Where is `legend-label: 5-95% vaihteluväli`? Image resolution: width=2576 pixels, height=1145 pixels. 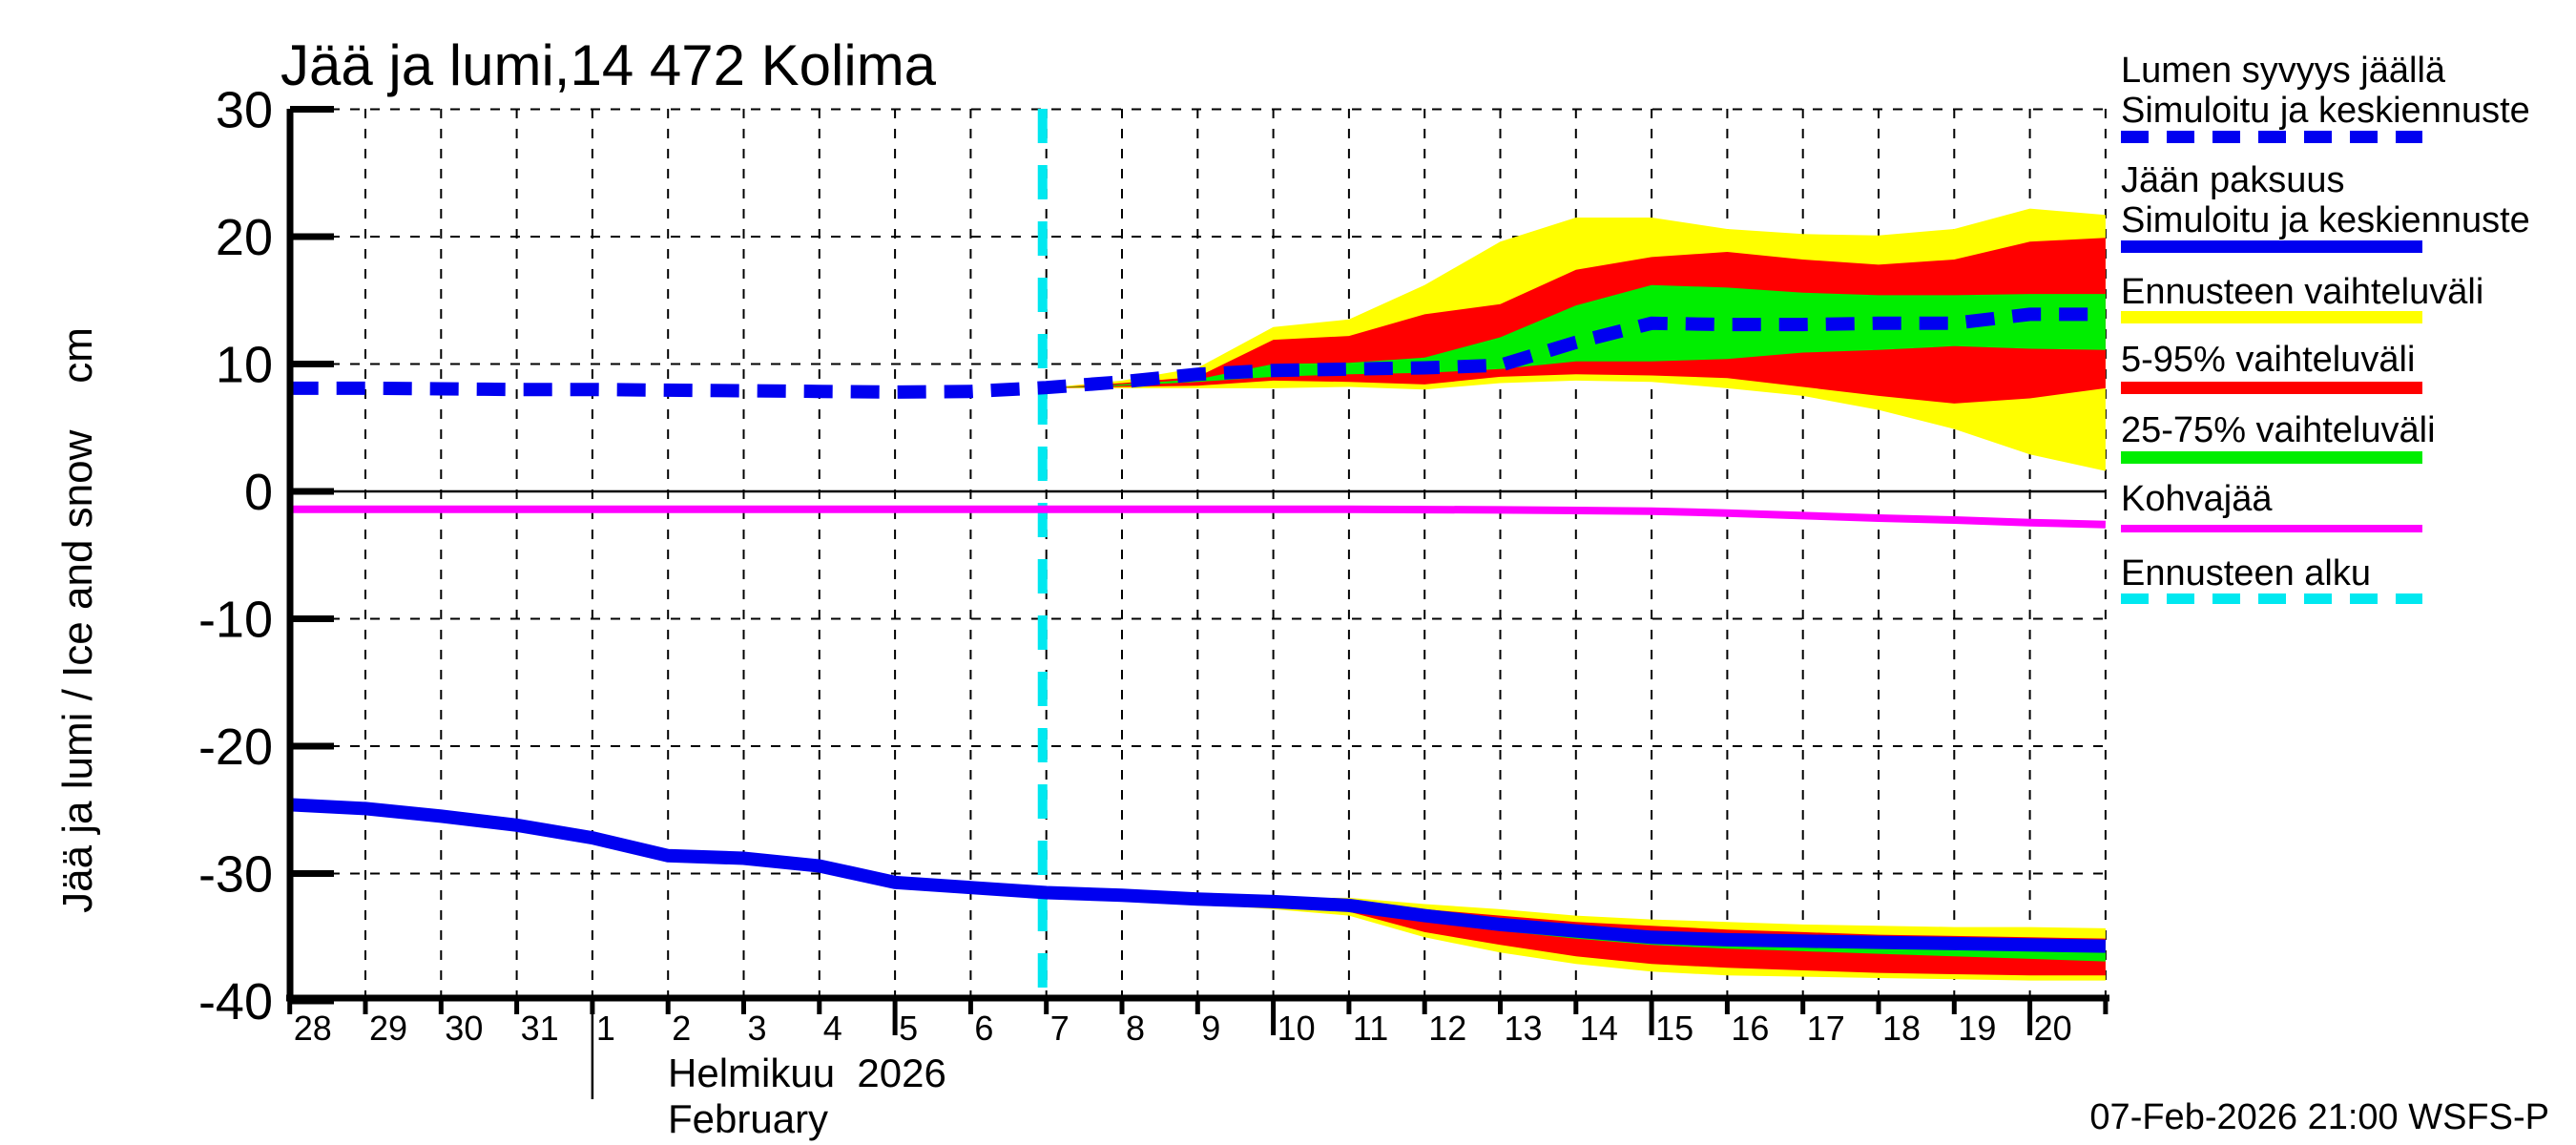 legend-label: 5-95% vaihteluväli is located at coordinates (2268, 360).